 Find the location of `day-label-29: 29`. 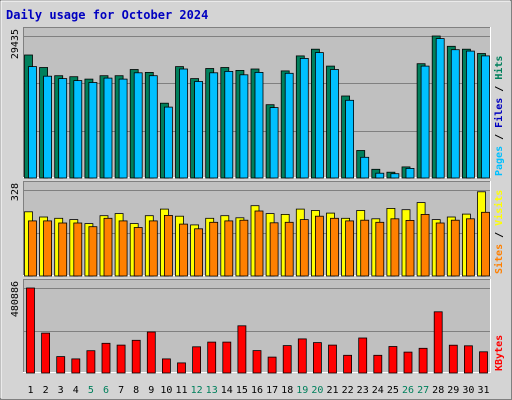

day-label-29: 29 is located at coordinates (453, 390).